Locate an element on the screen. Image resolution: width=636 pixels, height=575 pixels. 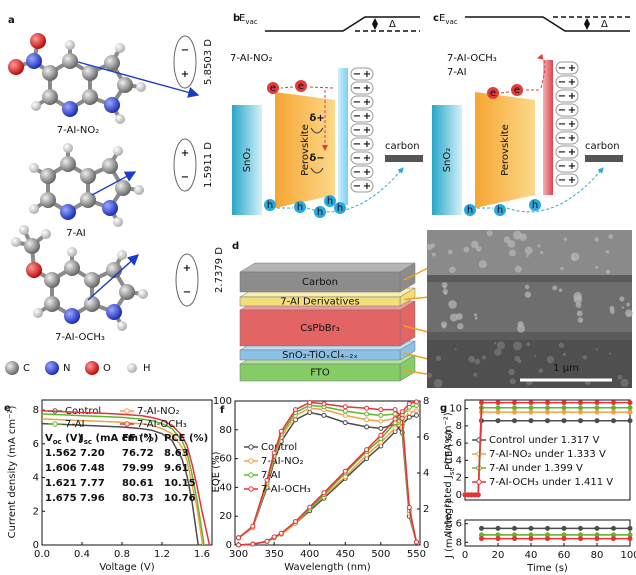
electron-label: e is located at coordinates (273, 88).